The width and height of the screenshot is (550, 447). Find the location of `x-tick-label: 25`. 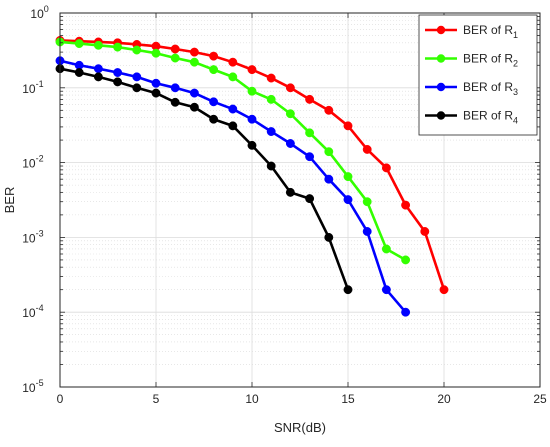

x-tick-label: 25 is located at coordinates (540, 399).